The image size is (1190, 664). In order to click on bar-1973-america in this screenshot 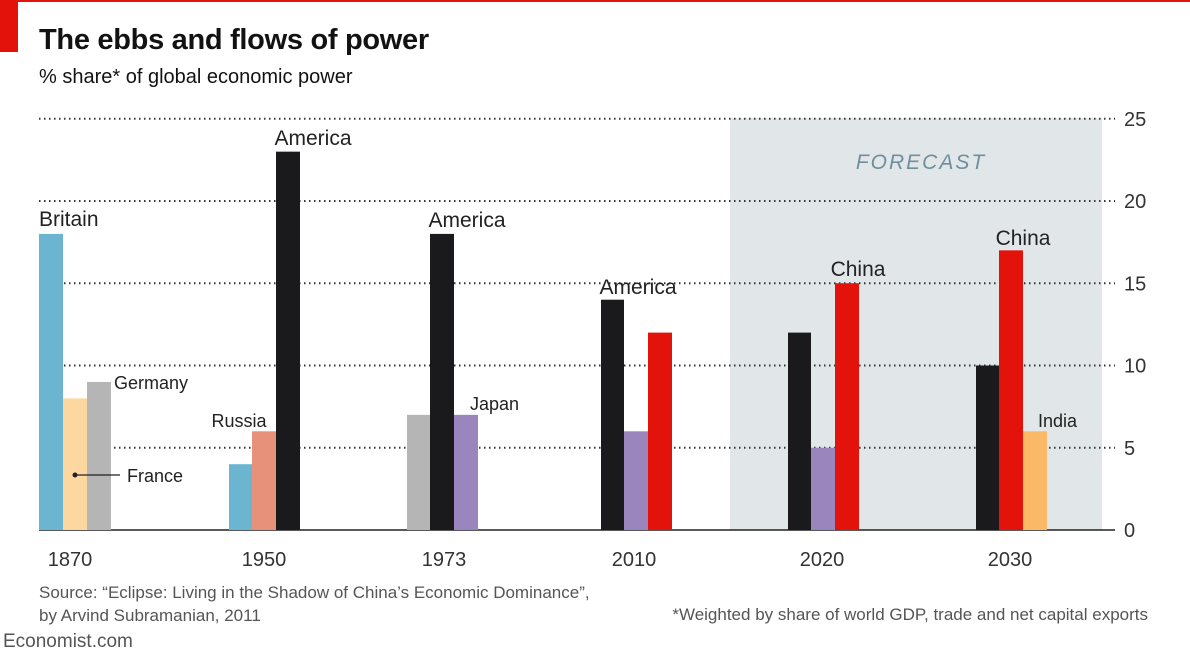, I will do `click(442, 381)`.